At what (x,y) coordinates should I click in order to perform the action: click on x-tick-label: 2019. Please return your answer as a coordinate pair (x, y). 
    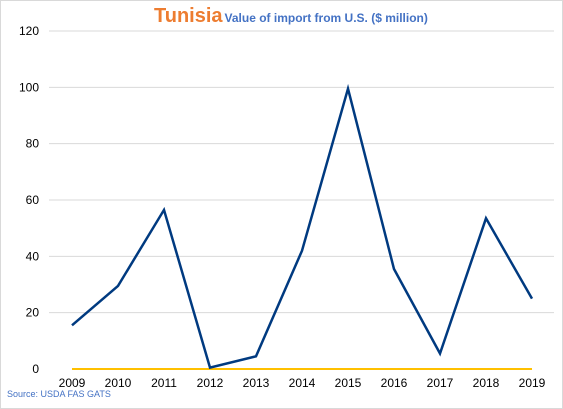
    Looking at the image, I should click on (532, 383).